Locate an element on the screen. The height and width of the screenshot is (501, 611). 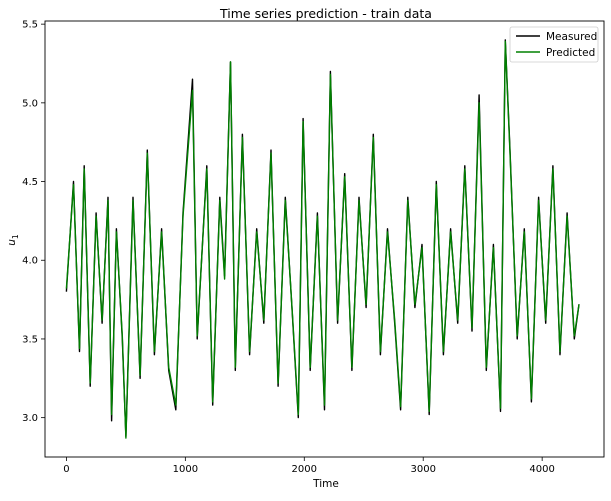
y-tick-label: 3.5 is located at coordinates (30, 339).